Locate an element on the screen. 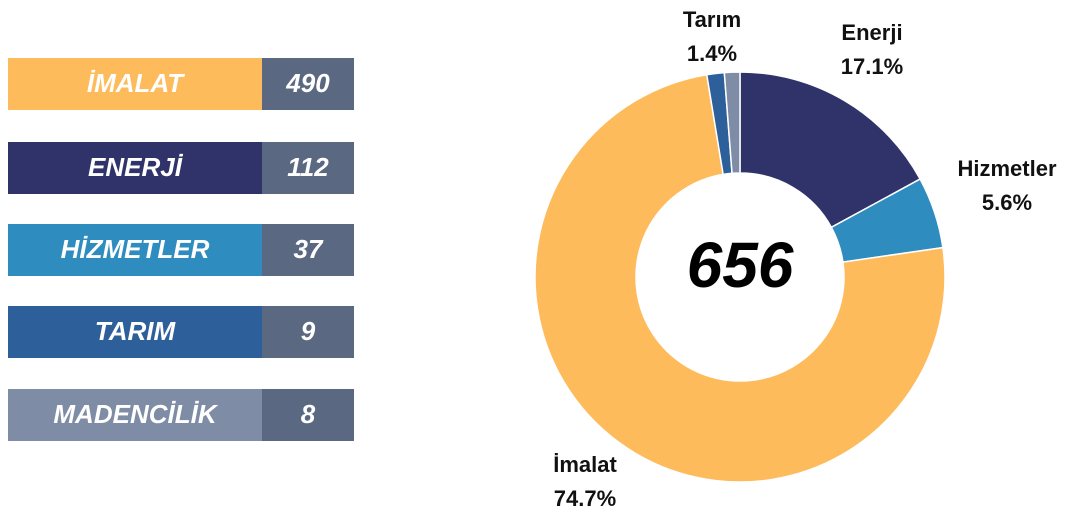 The height and width of the screenshot is (519, 1077). slice-label: İmalat is located at coordinates (585, 464).